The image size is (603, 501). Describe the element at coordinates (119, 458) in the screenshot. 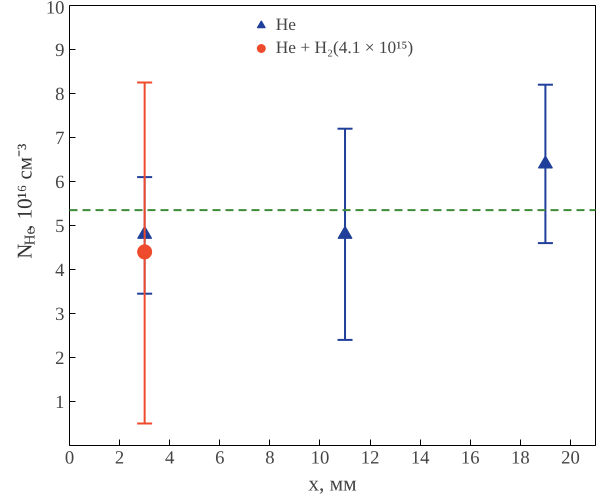

I see `x-tick-label: 2` at that location.